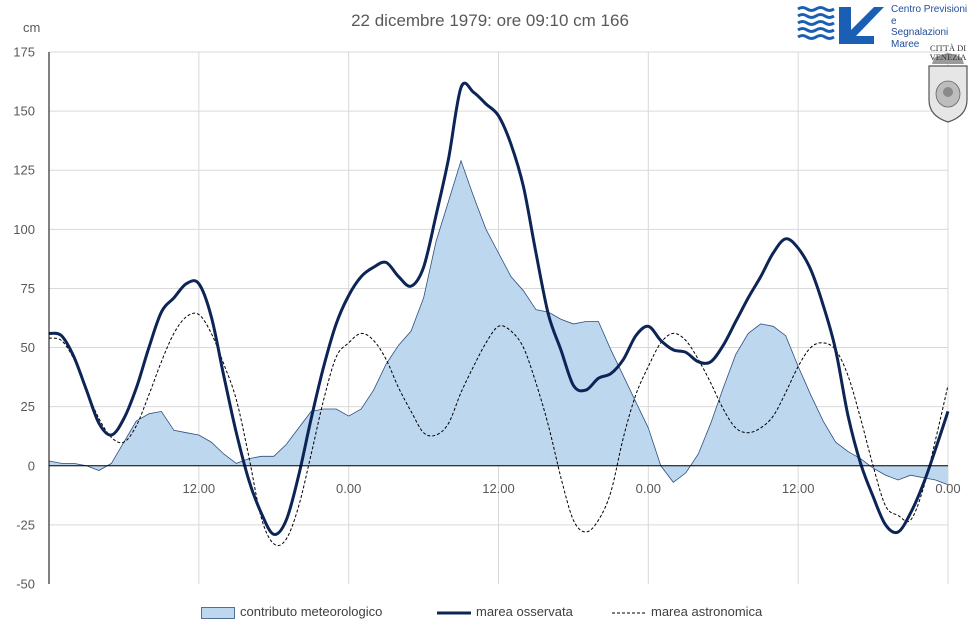 This screenshot has width=976, height=637. Describe the element at coordinates (454, 613) in the screenshot. I see `legend-observed-swatch` at that location.